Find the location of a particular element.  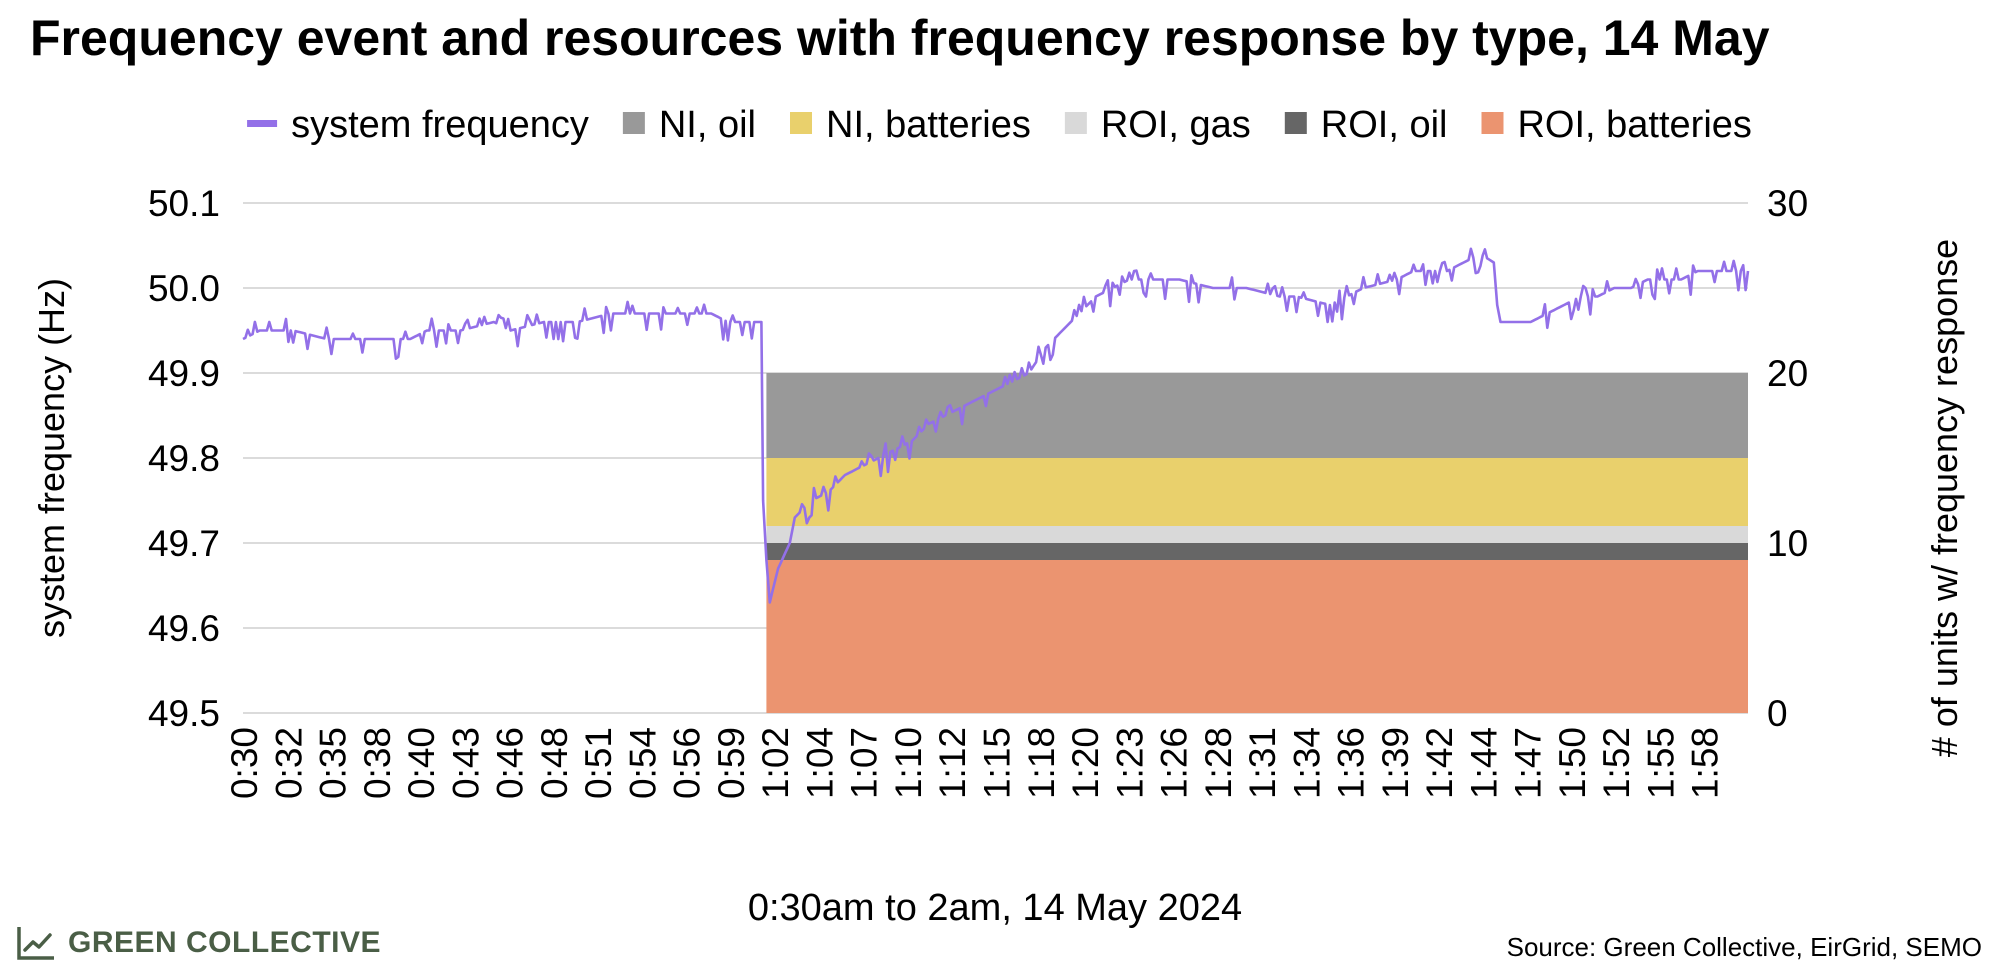

x-tick-label: 0:56 is located at coordinates (687, 763).